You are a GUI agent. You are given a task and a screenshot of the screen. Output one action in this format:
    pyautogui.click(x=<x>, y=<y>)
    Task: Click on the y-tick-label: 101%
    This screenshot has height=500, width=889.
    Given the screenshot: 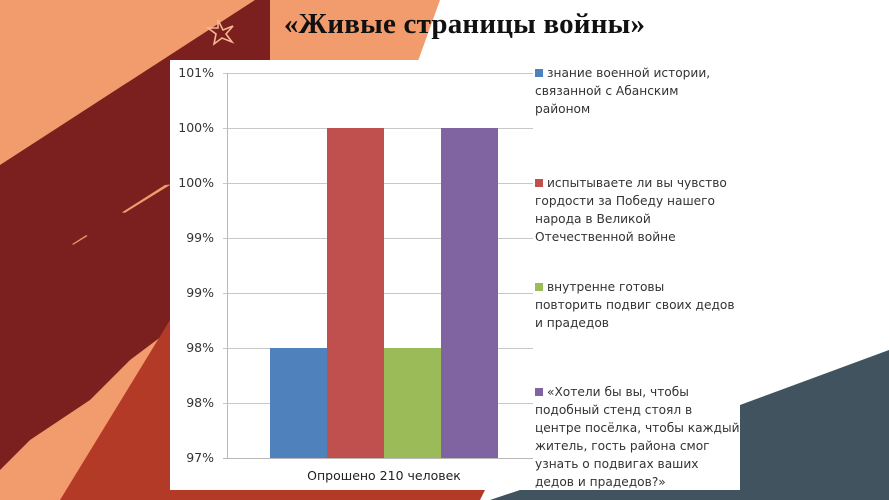 What is the action you would take?
    pyautogui.click(x=196, y=72)
    